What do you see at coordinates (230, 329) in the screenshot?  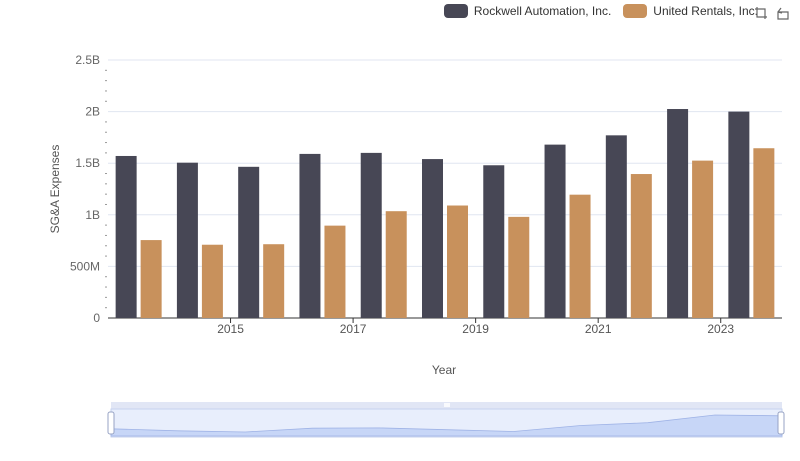 I see `x-tick-label: 2015` at bounding box center [230, 329].